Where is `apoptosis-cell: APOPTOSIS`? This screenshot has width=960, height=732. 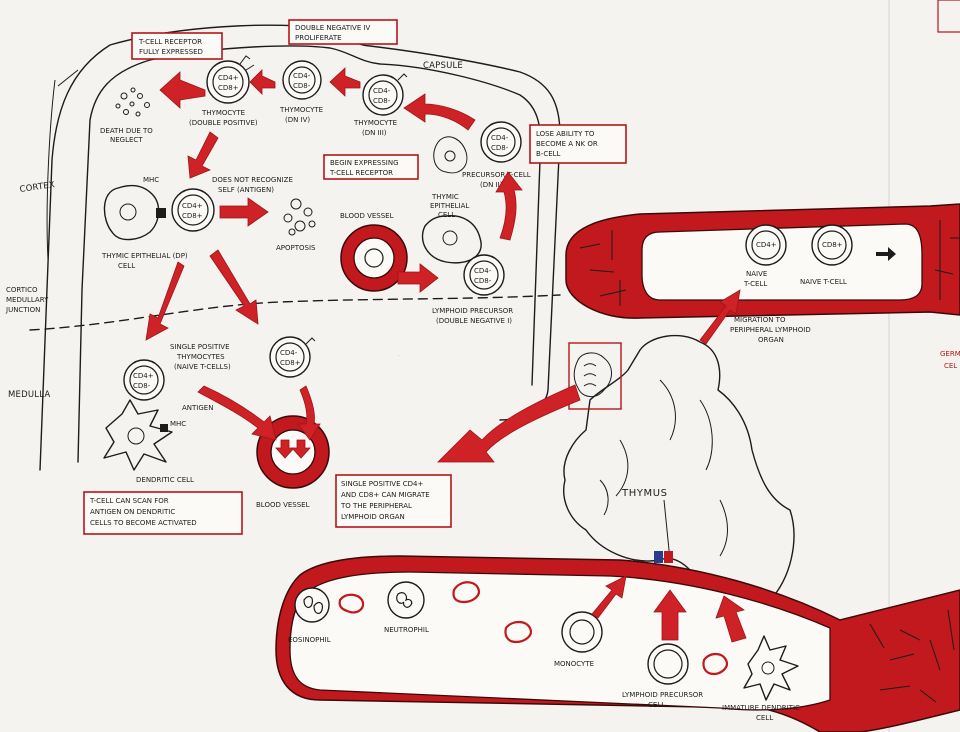
apoptosis-cell: APOPTOSIS is located at coordinates (296, 225).